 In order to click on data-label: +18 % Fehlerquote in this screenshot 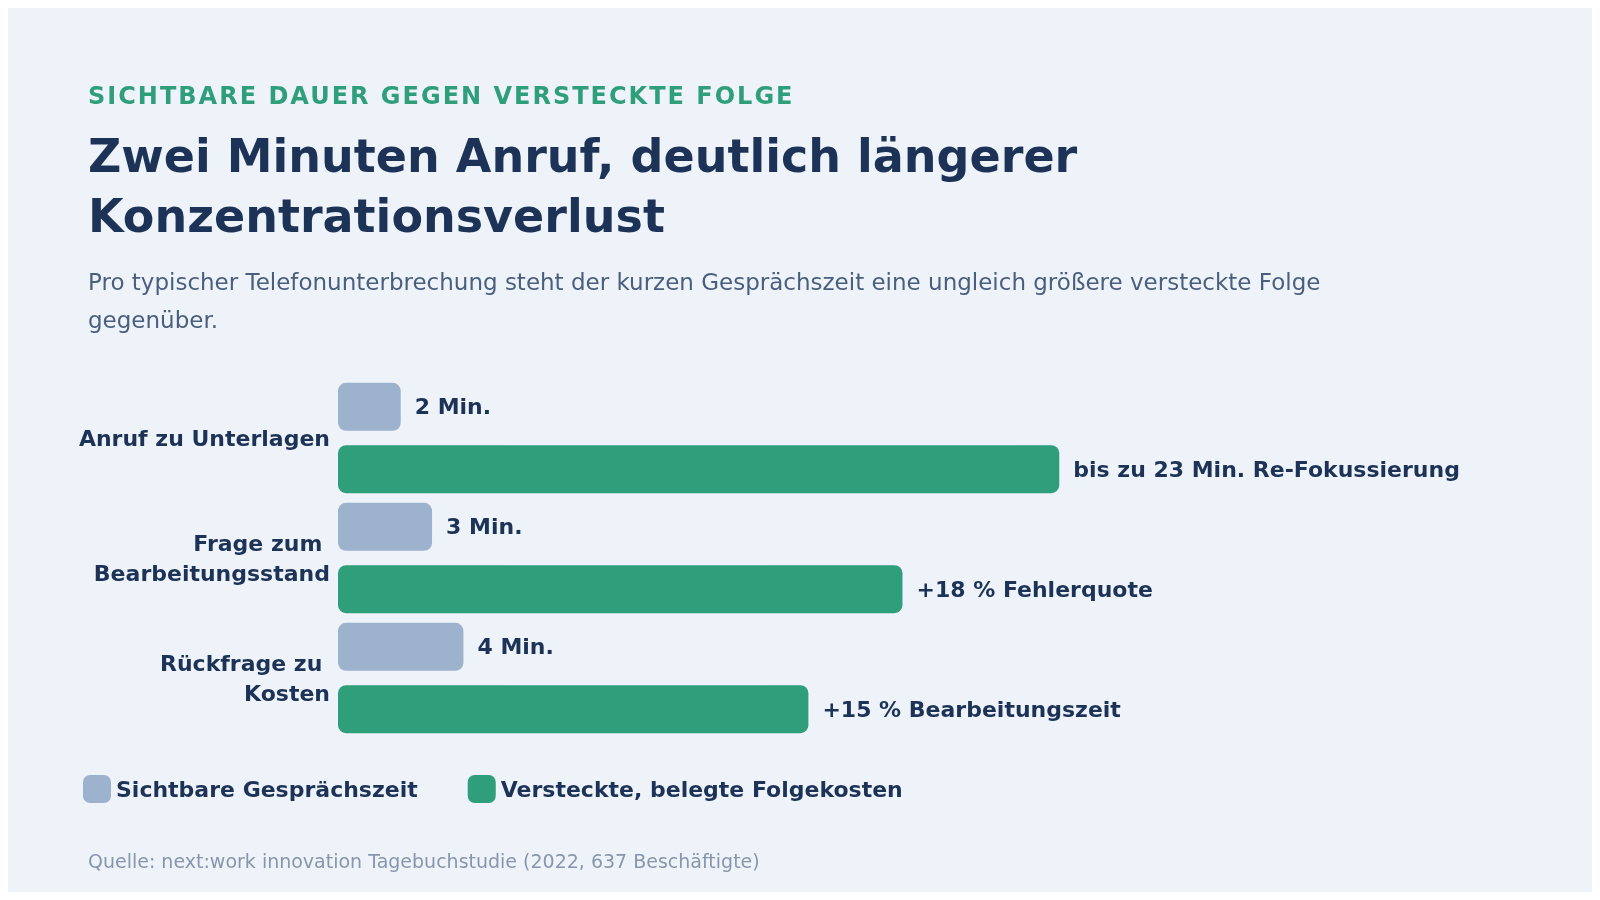, I will do `click(1034, 589)`.